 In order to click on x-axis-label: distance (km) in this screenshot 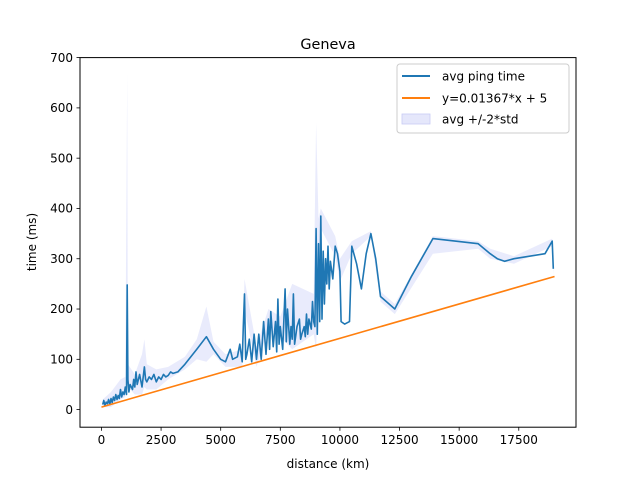, I will do `click(328, 464)`.